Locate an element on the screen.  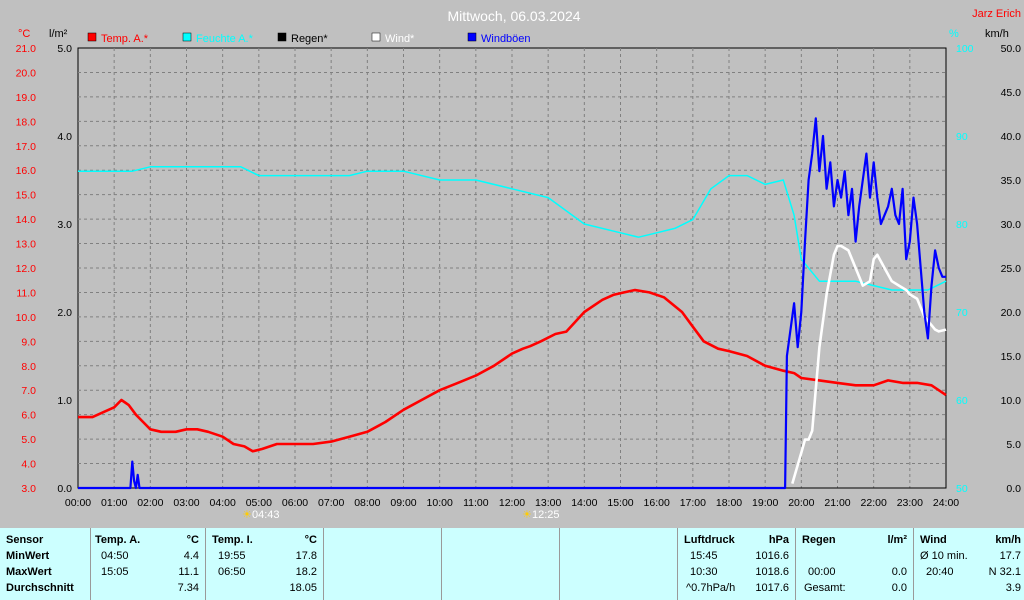
stats-rain-max-time: 00:00 is located at coordinates (822, 572).